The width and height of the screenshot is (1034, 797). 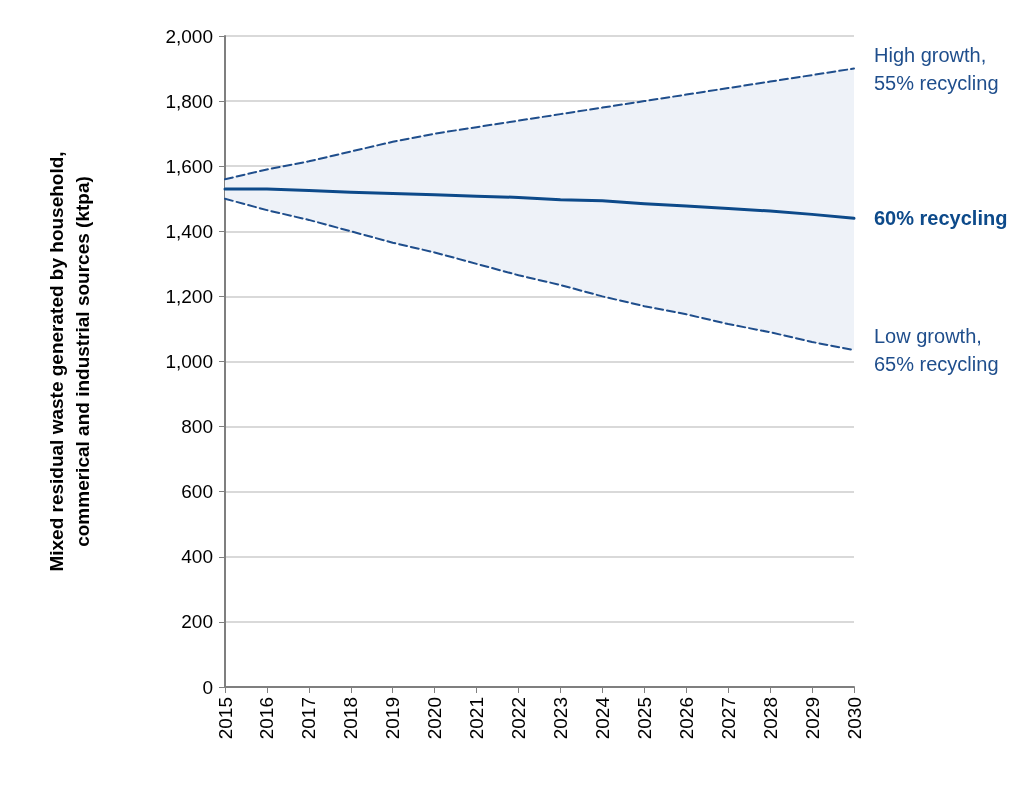 I want to click on x-tick-label: 2020, so click(x=435, y=718).